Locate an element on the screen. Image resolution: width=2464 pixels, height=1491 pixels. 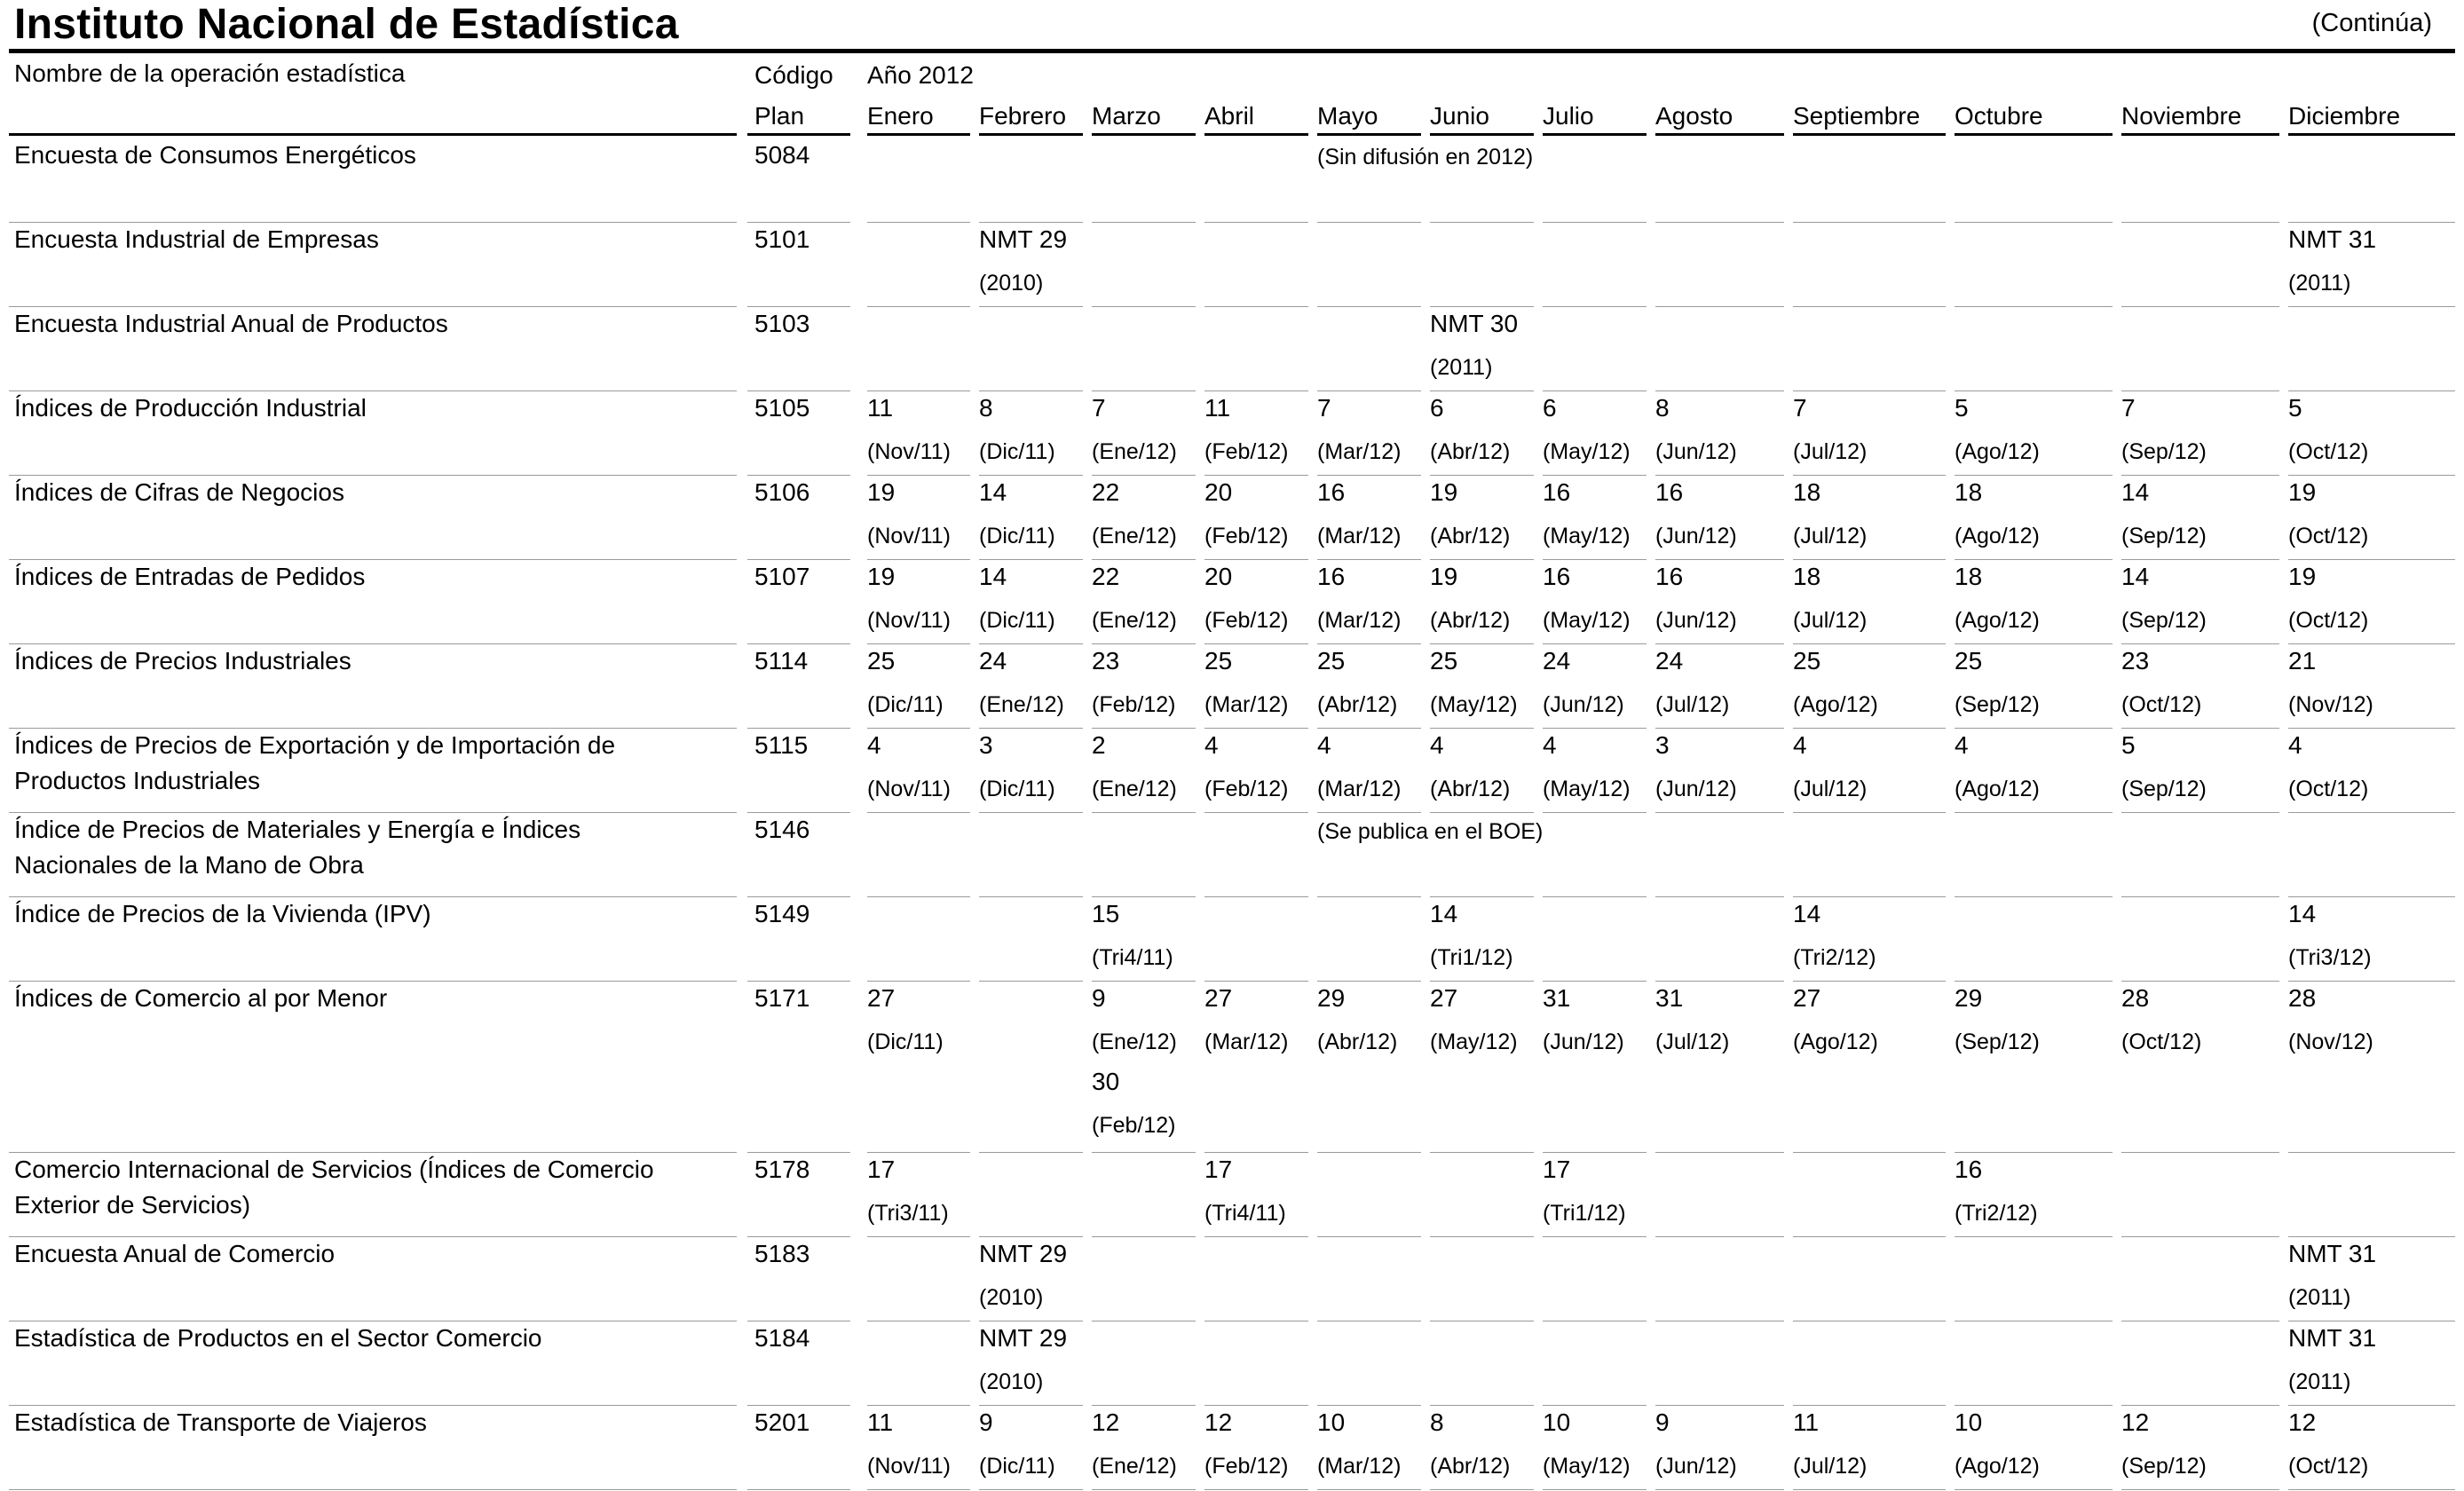
reference-period: (Jul/12) is located at coordinates (1692, 1042).